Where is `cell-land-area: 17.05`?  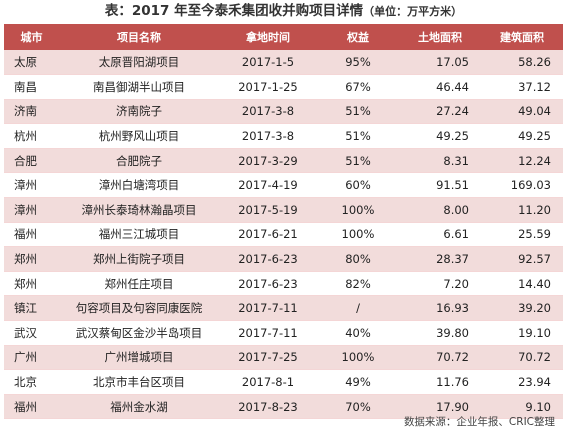
cell-land-area: 17.05 is located at coordinates (440, 62).